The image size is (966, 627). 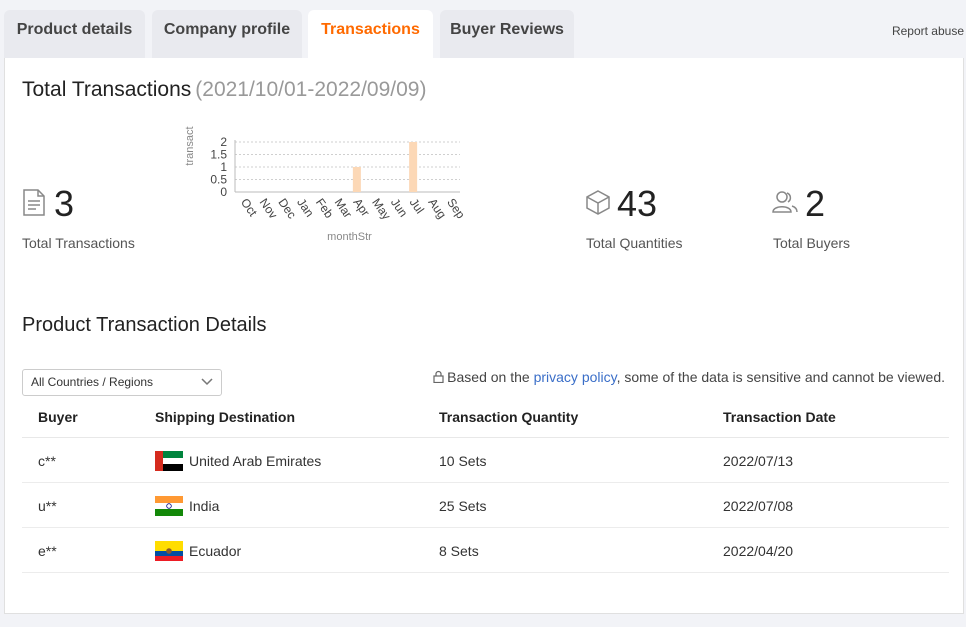 I want to click on quantity-cell: 8 Sets, so click(x=459, y=551).